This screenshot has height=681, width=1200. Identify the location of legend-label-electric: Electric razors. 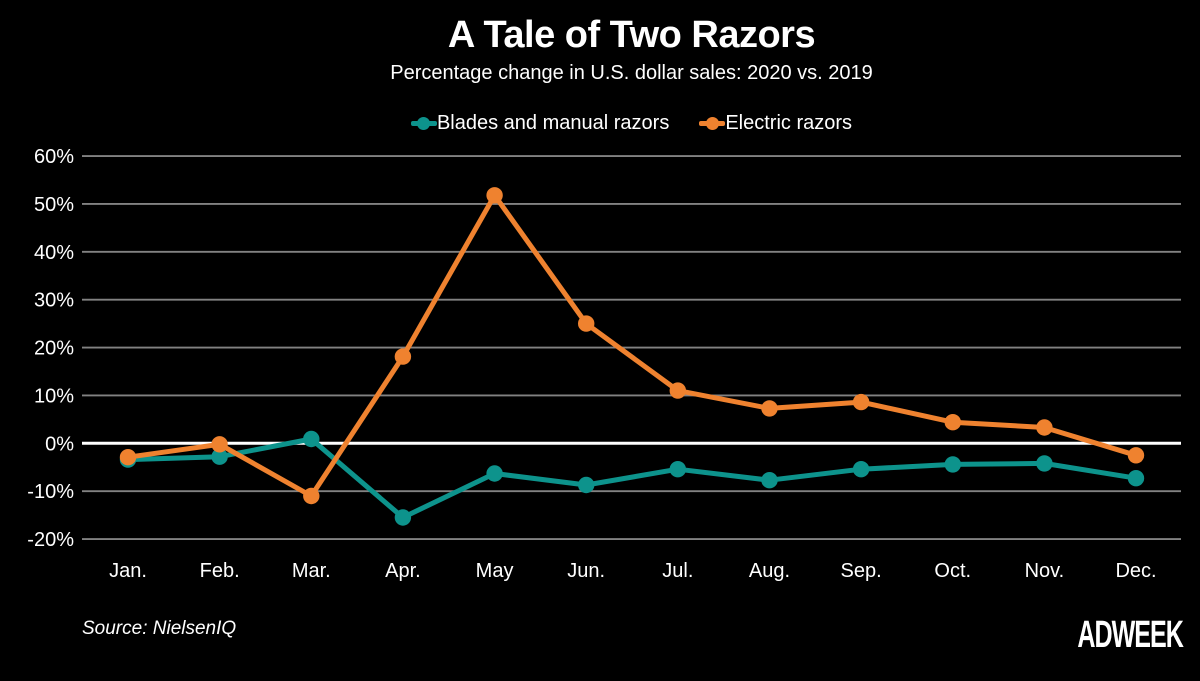
(789, 123).